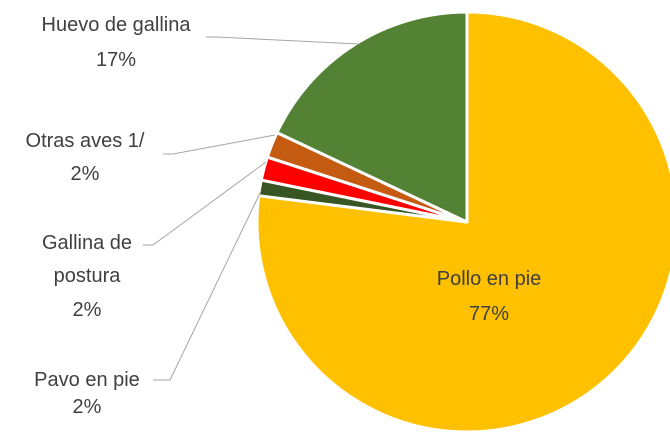 The height and width of the screenshot is (437, 670). Describe the element at coordinates (85, 141) in the screenshot. I see `data-label-otras-aves-1-0: Otras aves 1/` at that location.